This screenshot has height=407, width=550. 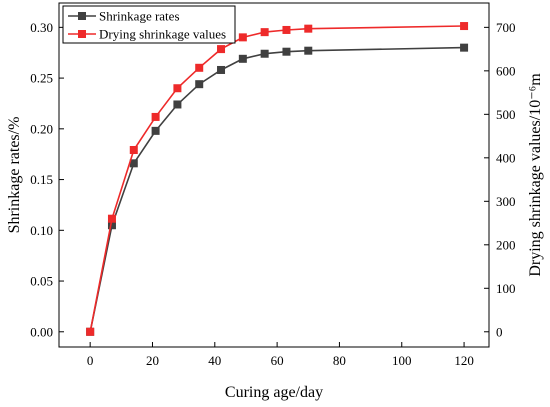 I want to click on x-tick-label: 80, so click(x=339, y=360).